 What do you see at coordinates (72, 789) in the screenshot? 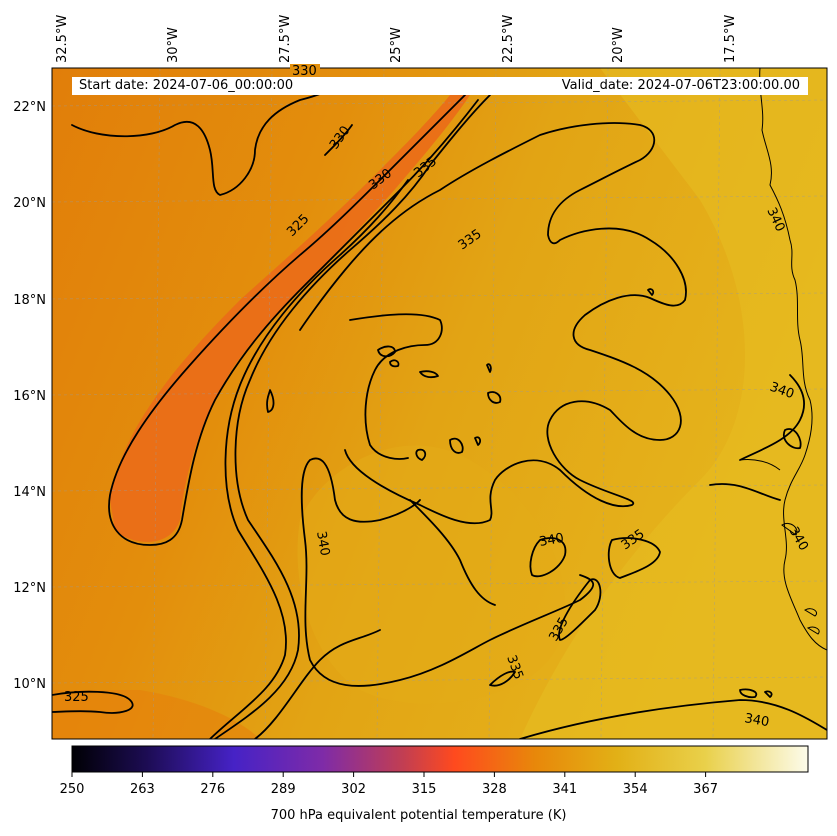
I see `colorbar-tick-label: 250` at bounding box center [72, 789].